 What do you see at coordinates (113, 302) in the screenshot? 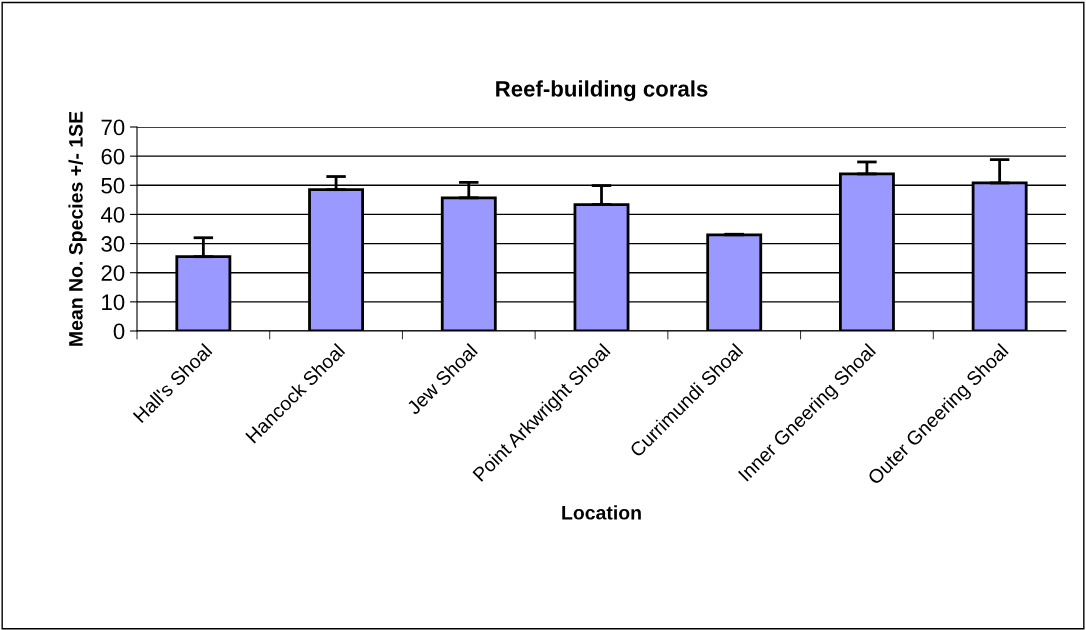
I see `y-tick-label: 10` at bounding box center [113, 302].